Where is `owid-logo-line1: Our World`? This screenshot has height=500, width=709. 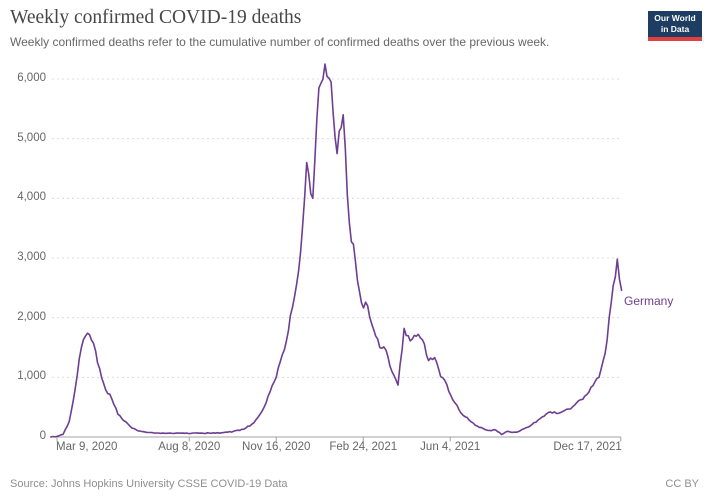
owid-logo-line1: Our World is located at coordinates (675, 18).